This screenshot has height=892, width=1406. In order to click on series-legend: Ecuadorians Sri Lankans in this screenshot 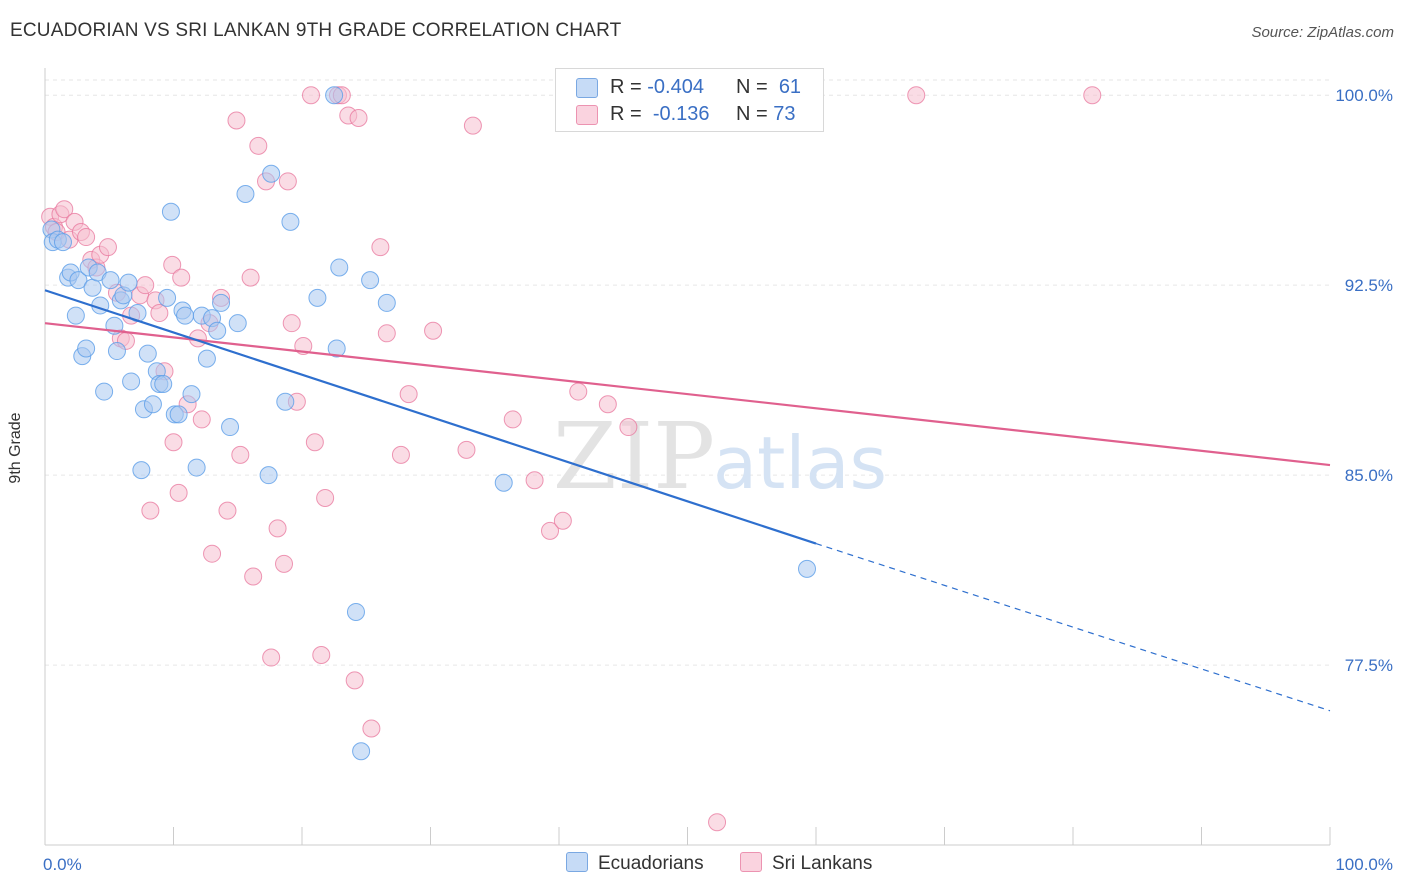, I will do `click(703, 865)`.